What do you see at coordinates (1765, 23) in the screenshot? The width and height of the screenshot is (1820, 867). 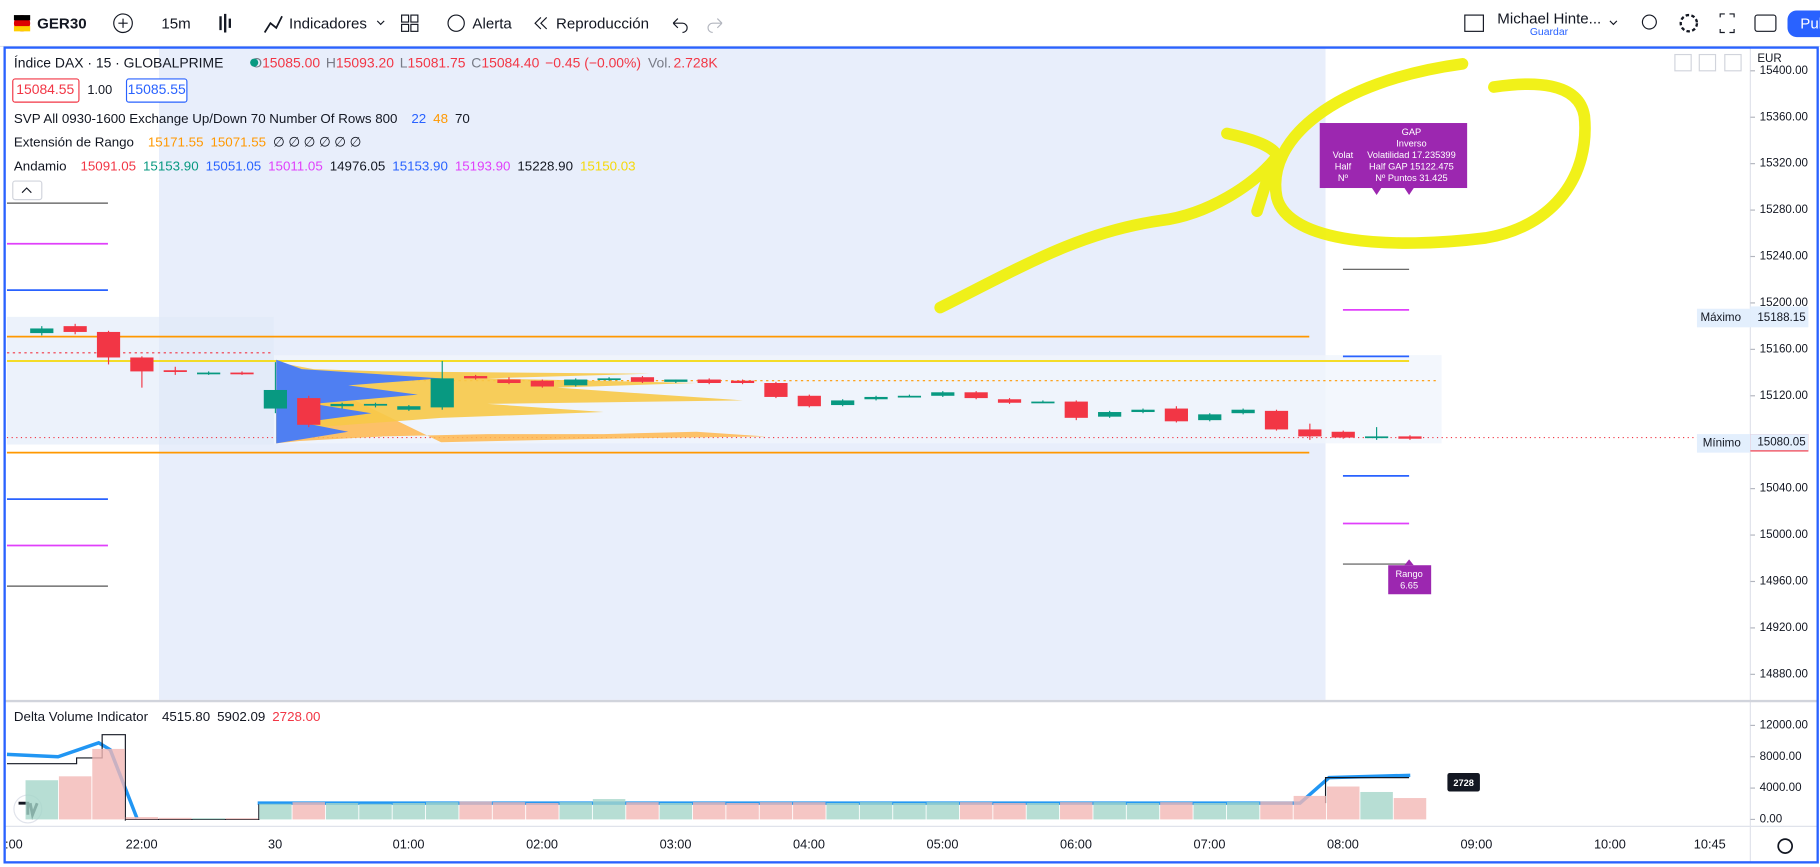 I see `snapshot-button` at bounding box center [1765, 23].